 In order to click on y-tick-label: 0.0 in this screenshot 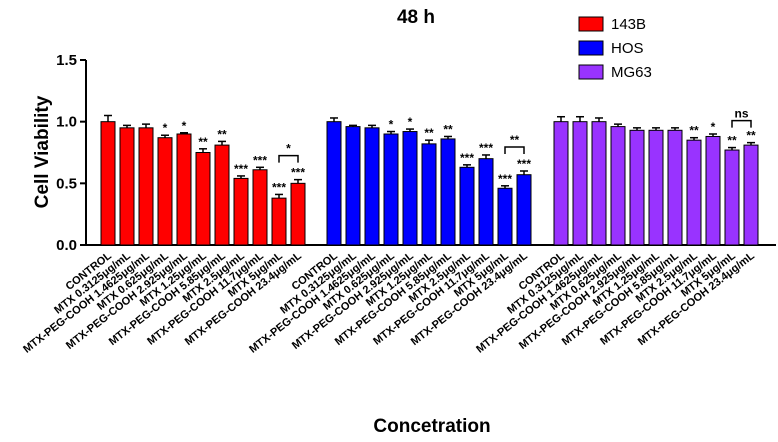, I will do `click(66, 245)`.